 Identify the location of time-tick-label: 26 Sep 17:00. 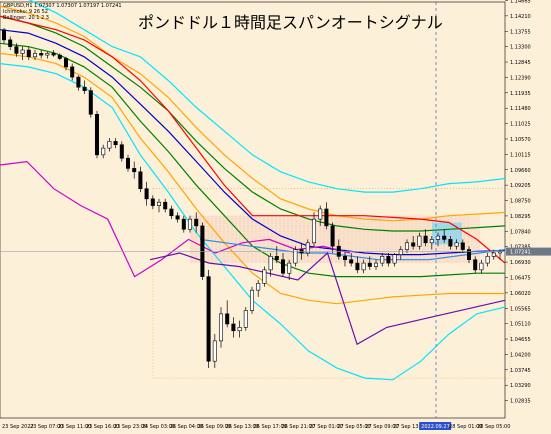
(270, 427).